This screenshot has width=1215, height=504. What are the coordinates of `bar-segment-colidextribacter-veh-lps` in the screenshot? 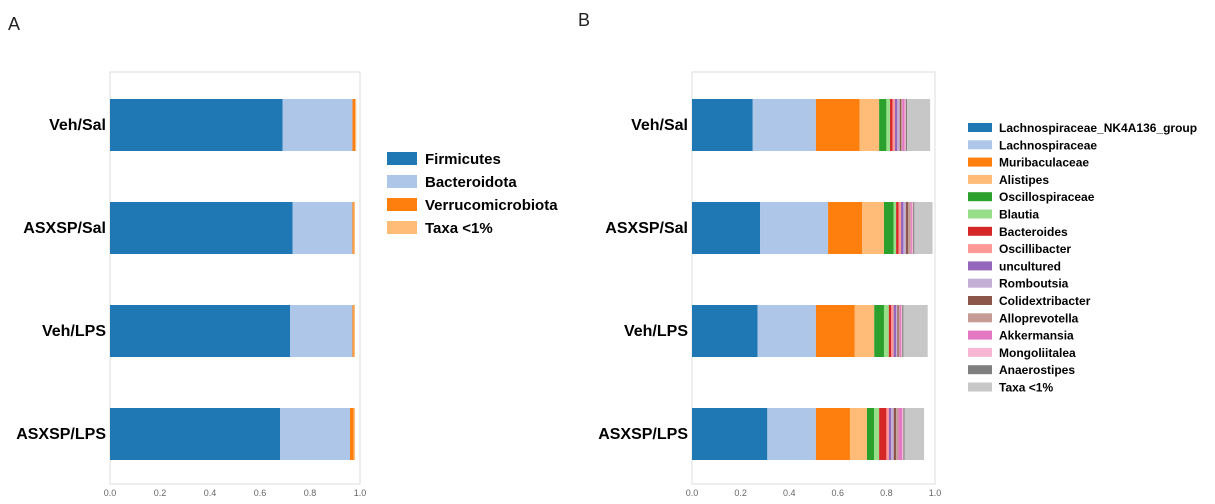 It's located at (898, 331).